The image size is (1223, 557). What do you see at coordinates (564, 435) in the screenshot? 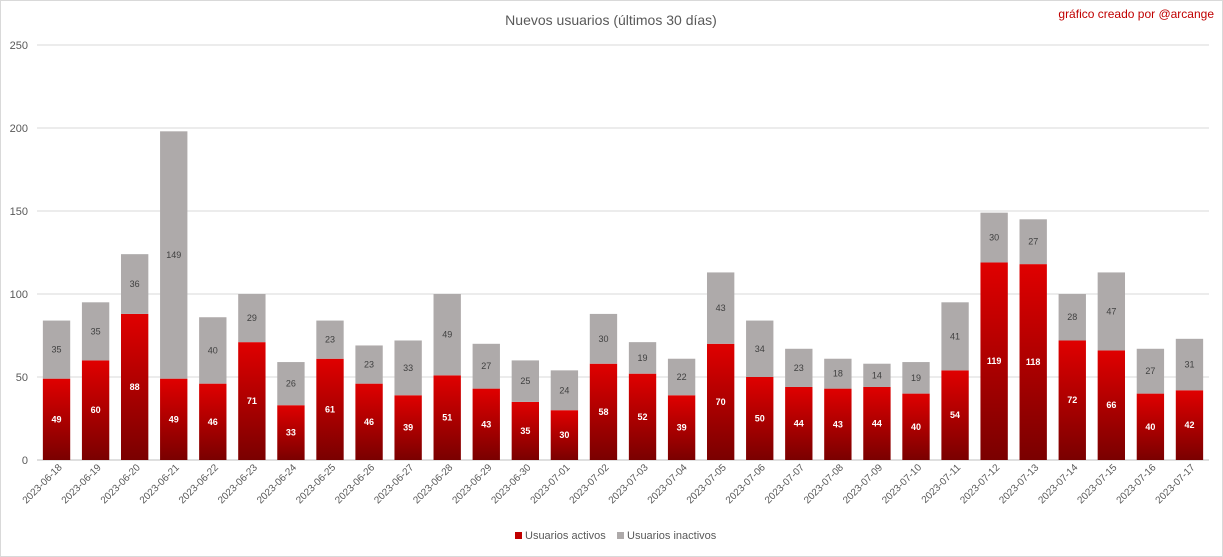
I see `data-label-active: 30` at bounding box center [564, 435].